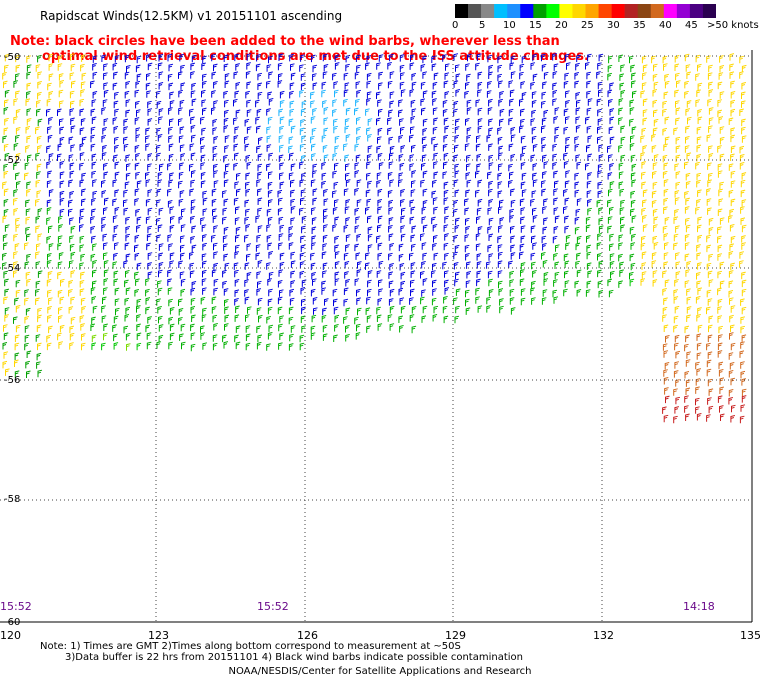  I want to click on pass-time-label: 14:18, so click(699, 606).